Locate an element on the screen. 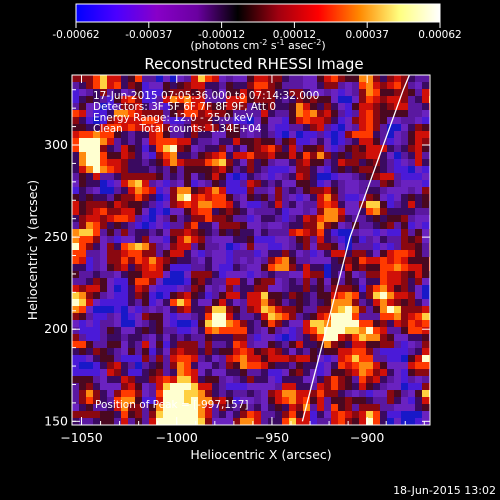 This screenshot has height=500, width=500. y-tick-label: 250 is located at coordinates (56, 236).